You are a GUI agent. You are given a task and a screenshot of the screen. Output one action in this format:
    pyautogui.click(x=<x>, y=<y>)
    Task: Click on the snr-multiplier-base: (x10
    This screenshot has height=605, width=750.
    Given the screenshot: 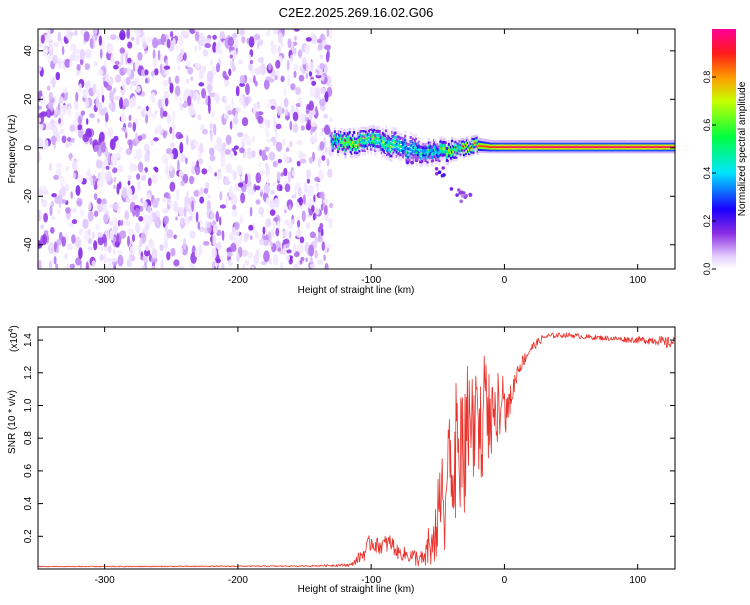 What is the action you would take?
    pyautogui.click(x=14, y=342)
    